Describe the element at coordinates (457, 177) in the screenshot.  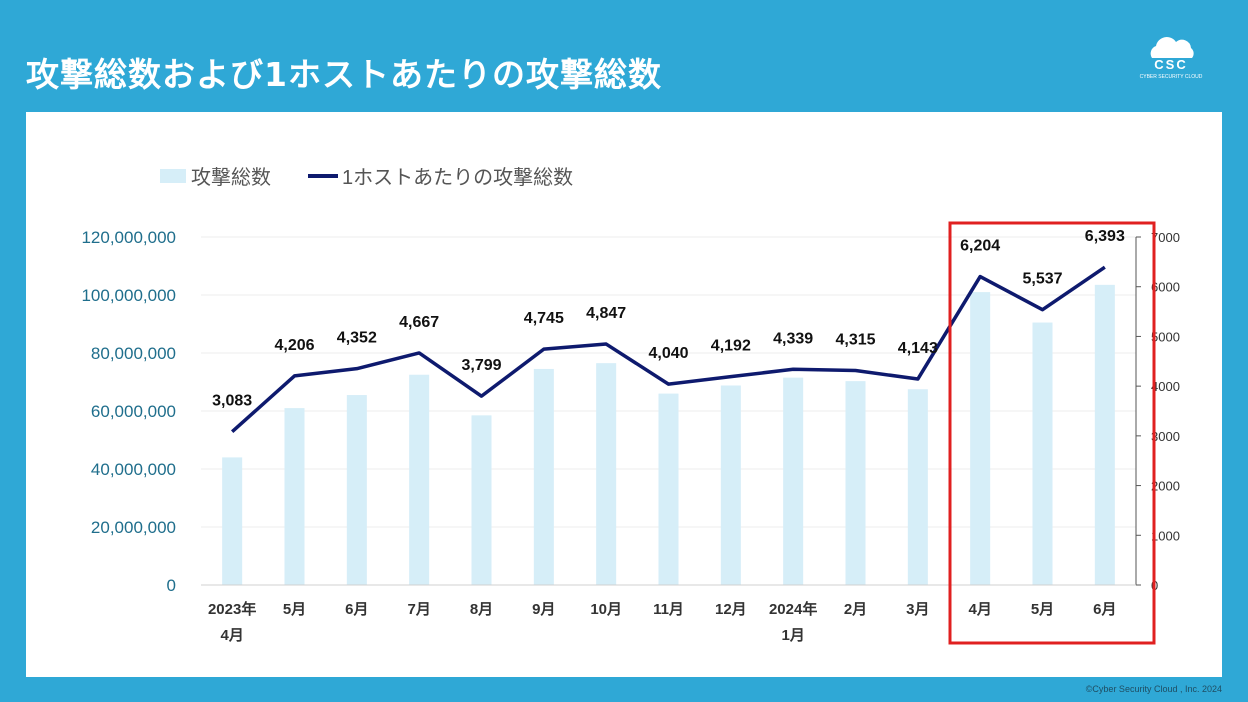
I see `legend-label: 1ホストあたりの攻撃総数` at that location.